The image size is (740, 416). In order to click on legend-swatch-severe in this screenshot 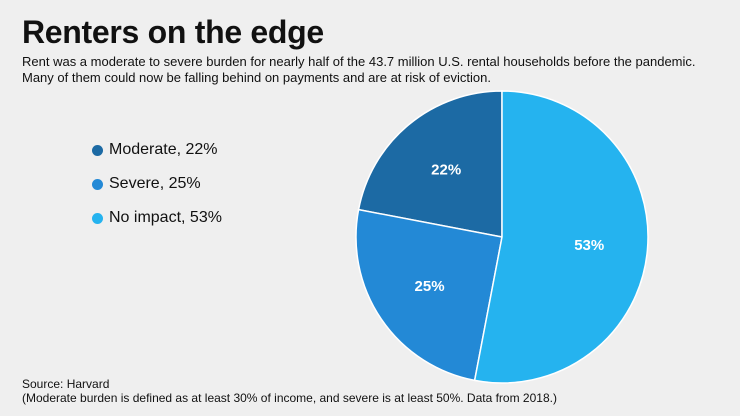, I will do `click(97, 184)`.